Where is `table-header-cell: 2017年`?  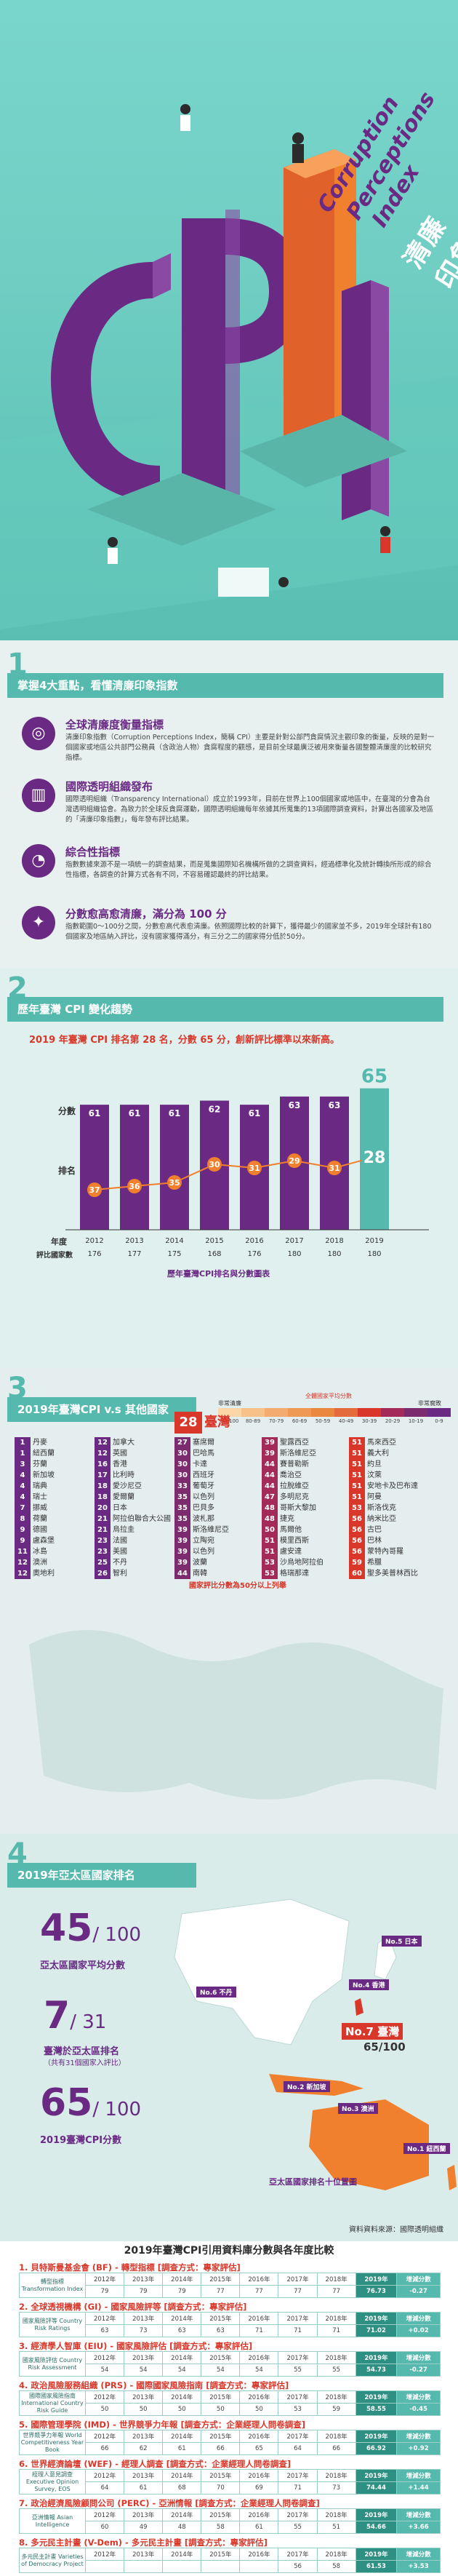 table-header-cell: 2017年 is located at coordinates (298, 2397).